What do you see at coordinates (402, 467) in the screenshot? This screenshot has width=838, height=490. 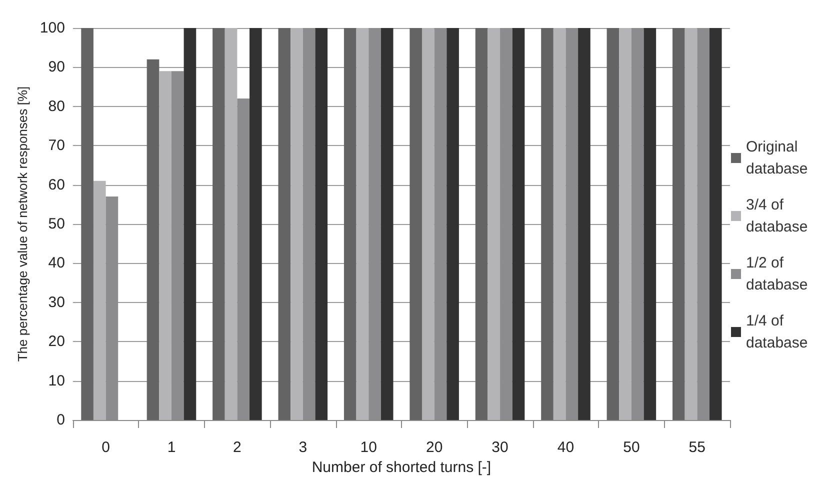 I see `x-axis-title: Number of shorted turns [-]` at bounding box center [402, 467].